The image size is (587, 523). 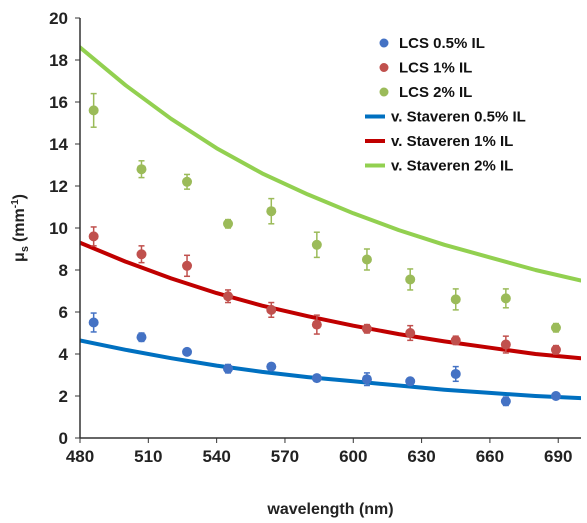 What do you see at coordinates (329, 509) in the screenshot?
I see `x-axis-label: wavelength (nm)` at bounding box center [329, 509].